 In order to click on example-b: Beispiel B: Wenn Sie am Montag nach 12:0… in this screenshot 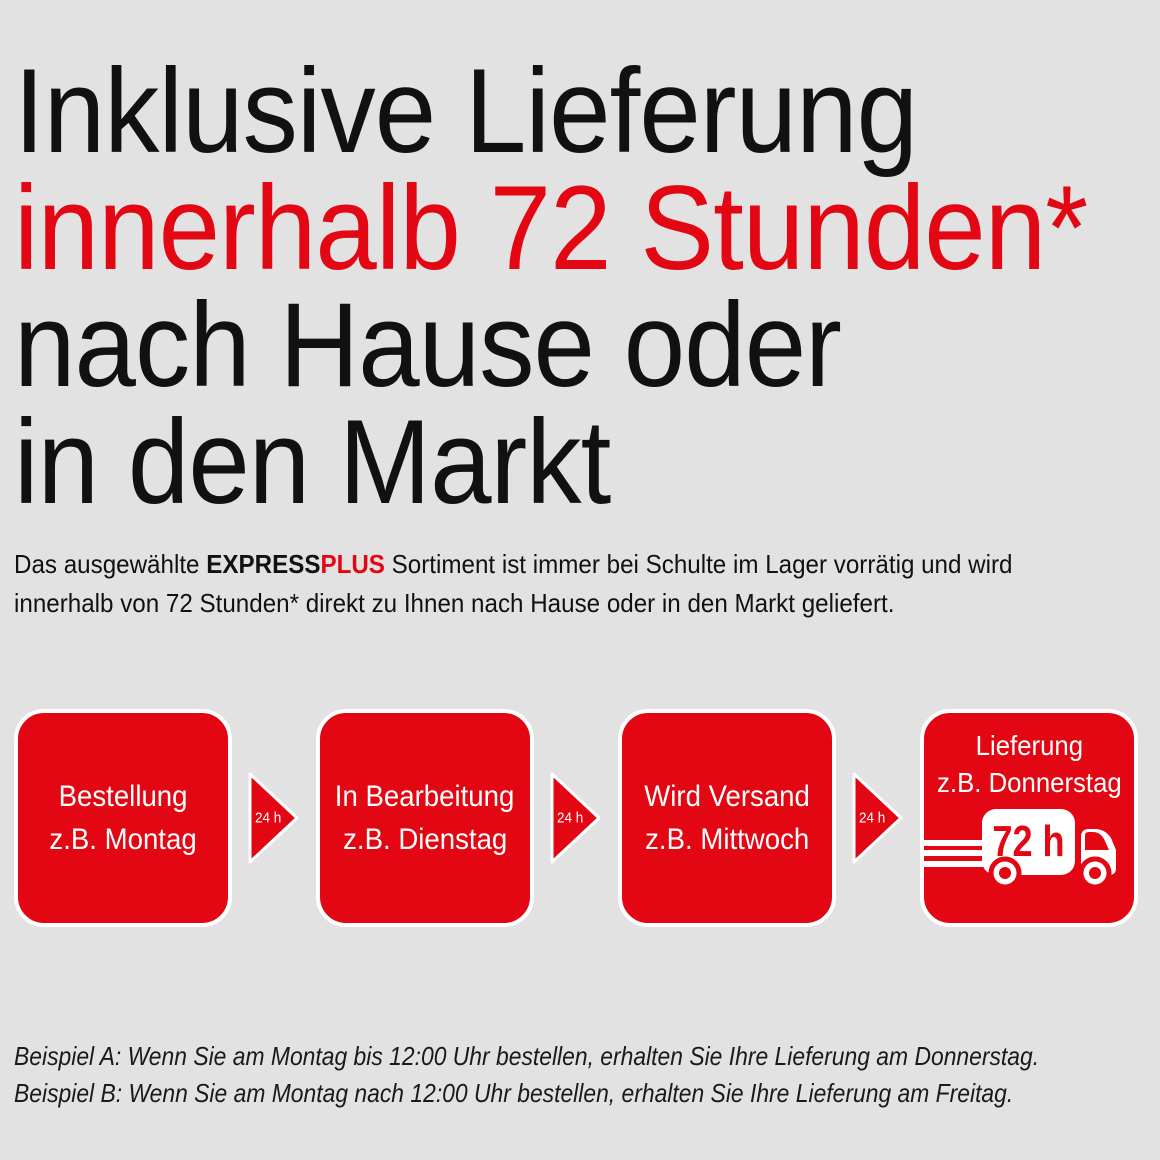, I will do `click(514, 1093)`.